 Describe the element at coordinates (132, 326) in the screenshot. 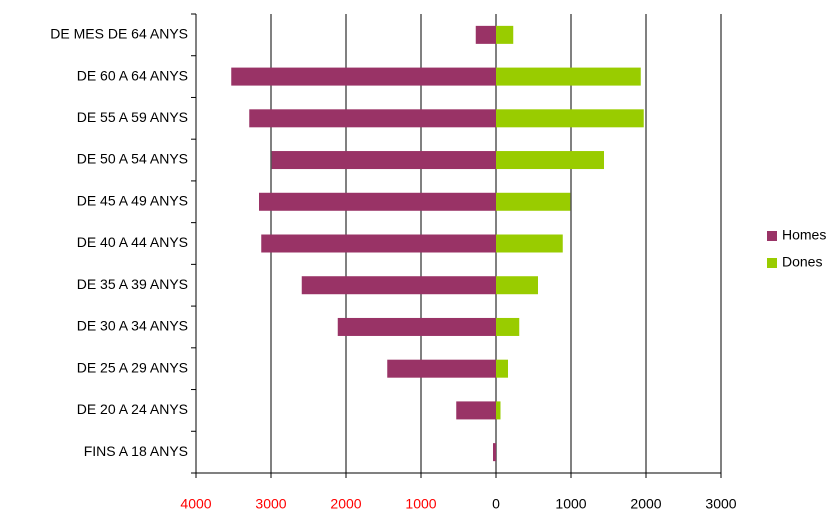

I see `y-tick-label: DE 30 A 34 ANYS` at that location.